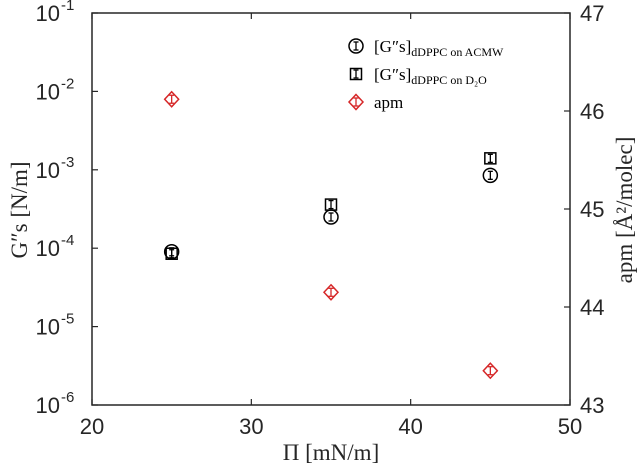  Describe the element at coordinates (439, 48) in the screenshot. I see `legend-entry-label: [G″s]dDPPC on ACMW` at that location.